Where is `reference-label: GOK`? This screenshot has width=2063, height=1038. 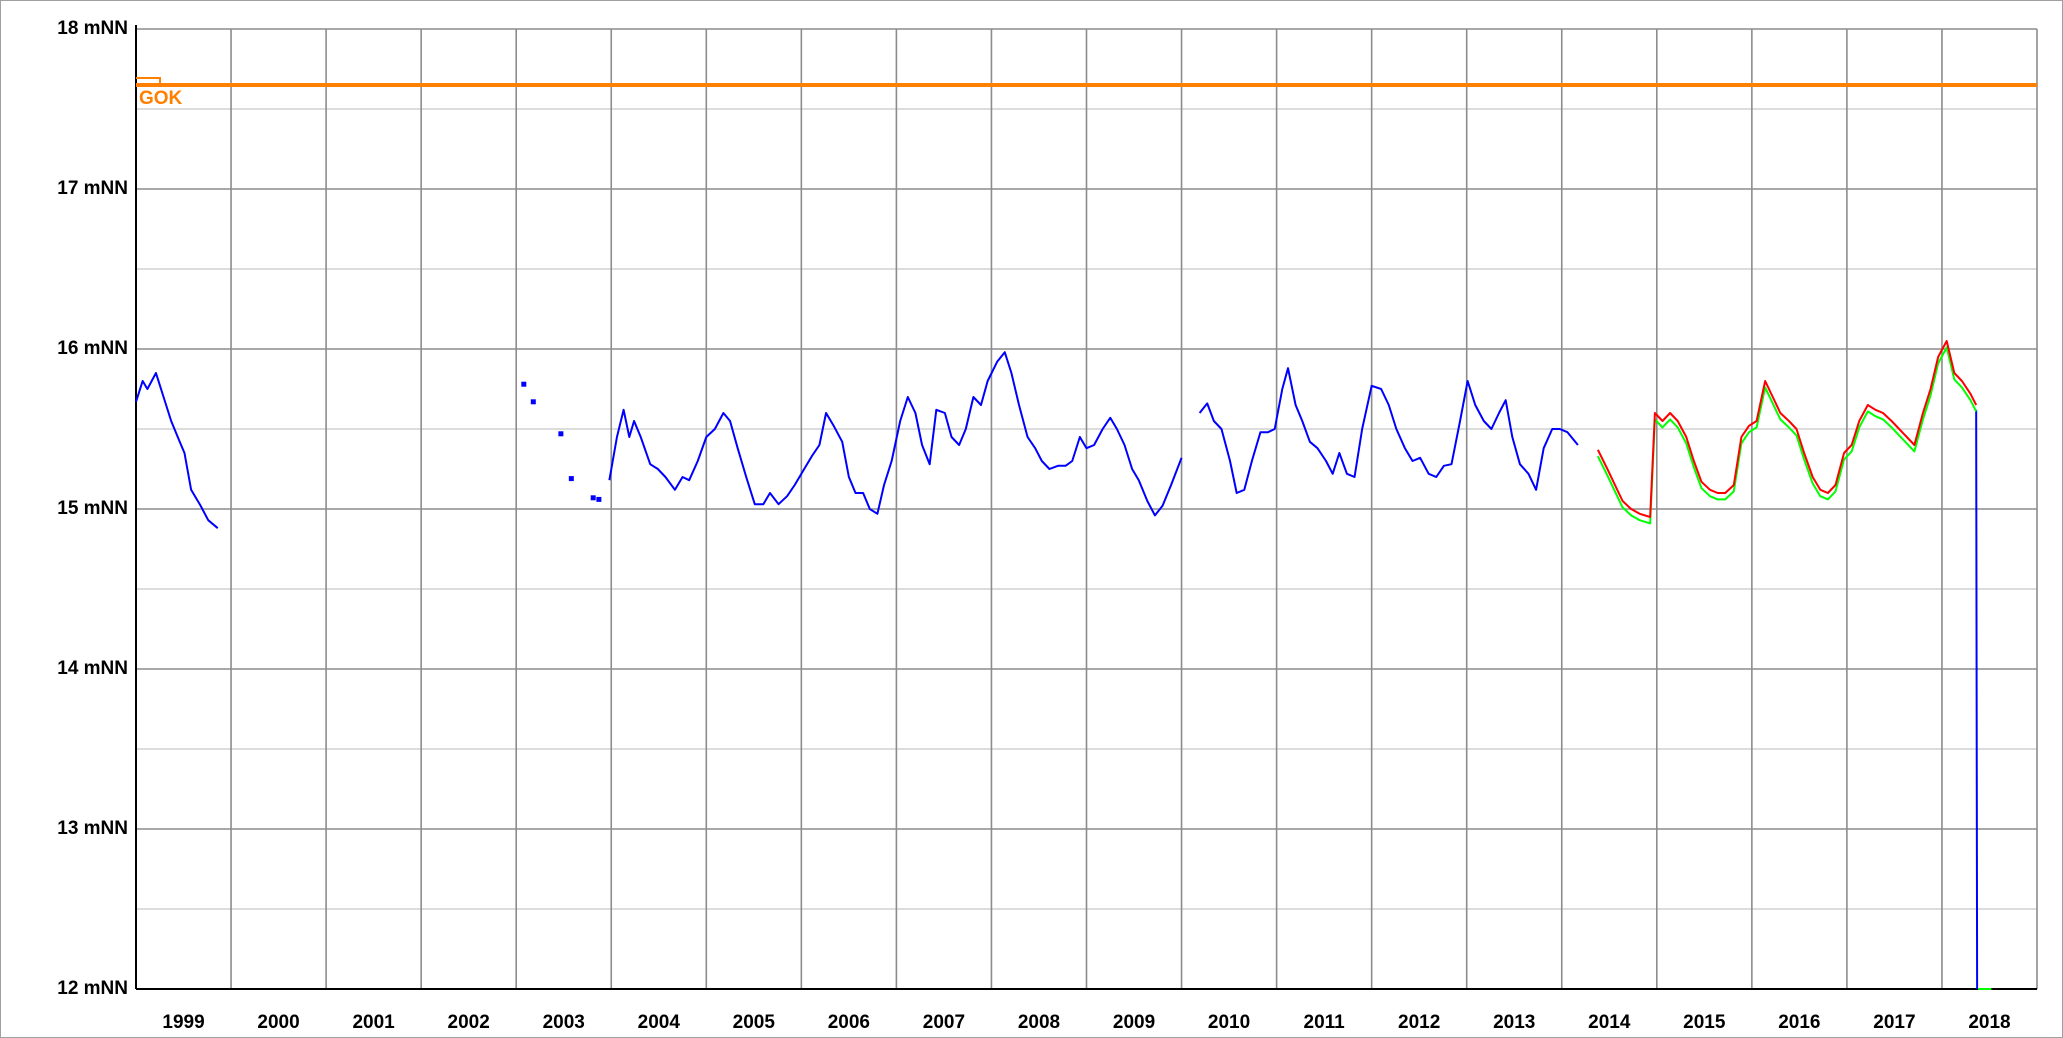
reference-label: GOK is located at coordinates (161, 98).